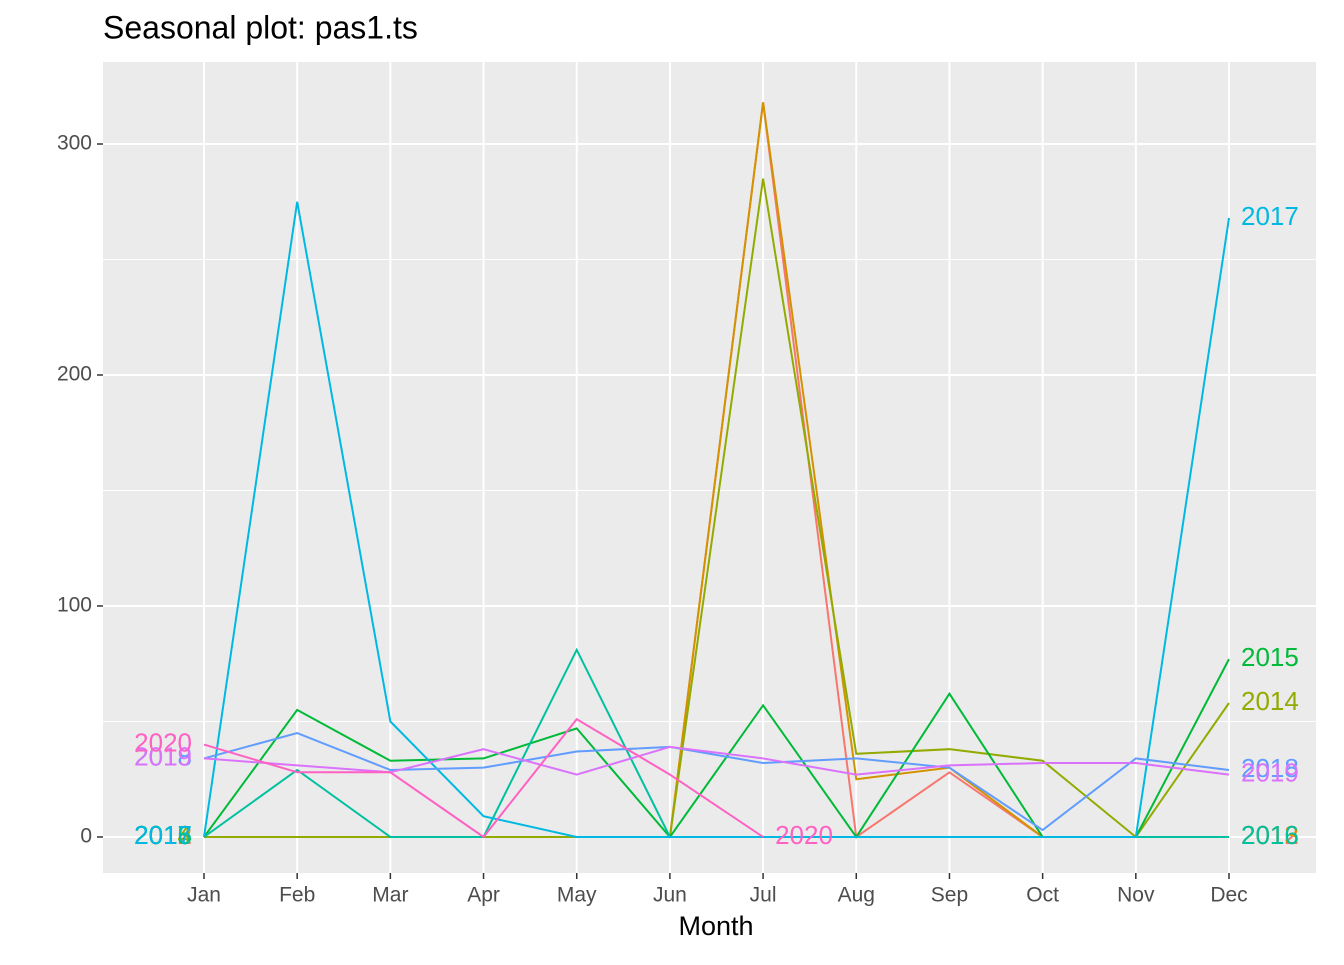  I want to click on chart-title: Seasonal plot: pas1.ts, so click(260, 27).